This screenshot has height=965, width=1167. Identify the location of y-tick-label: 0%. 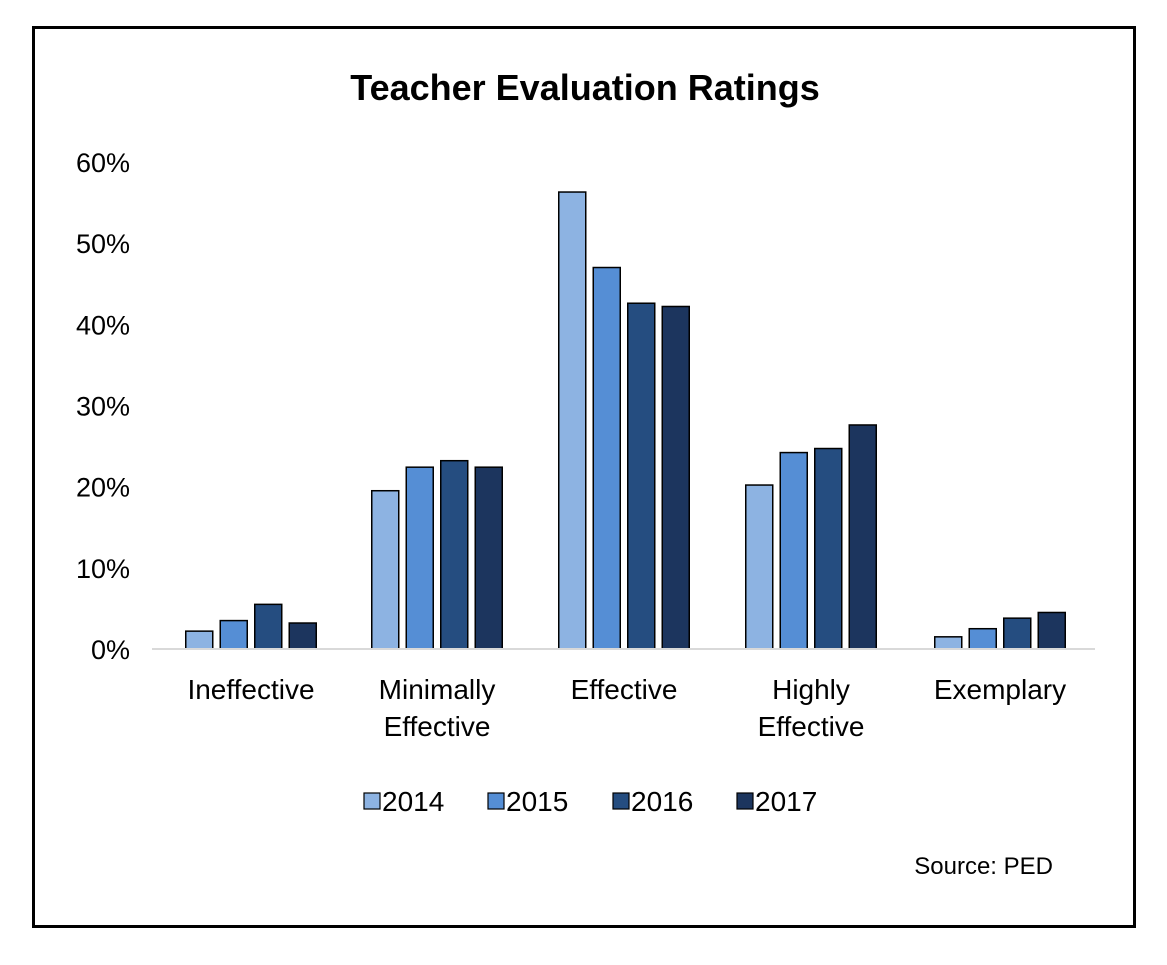
(110, 650).